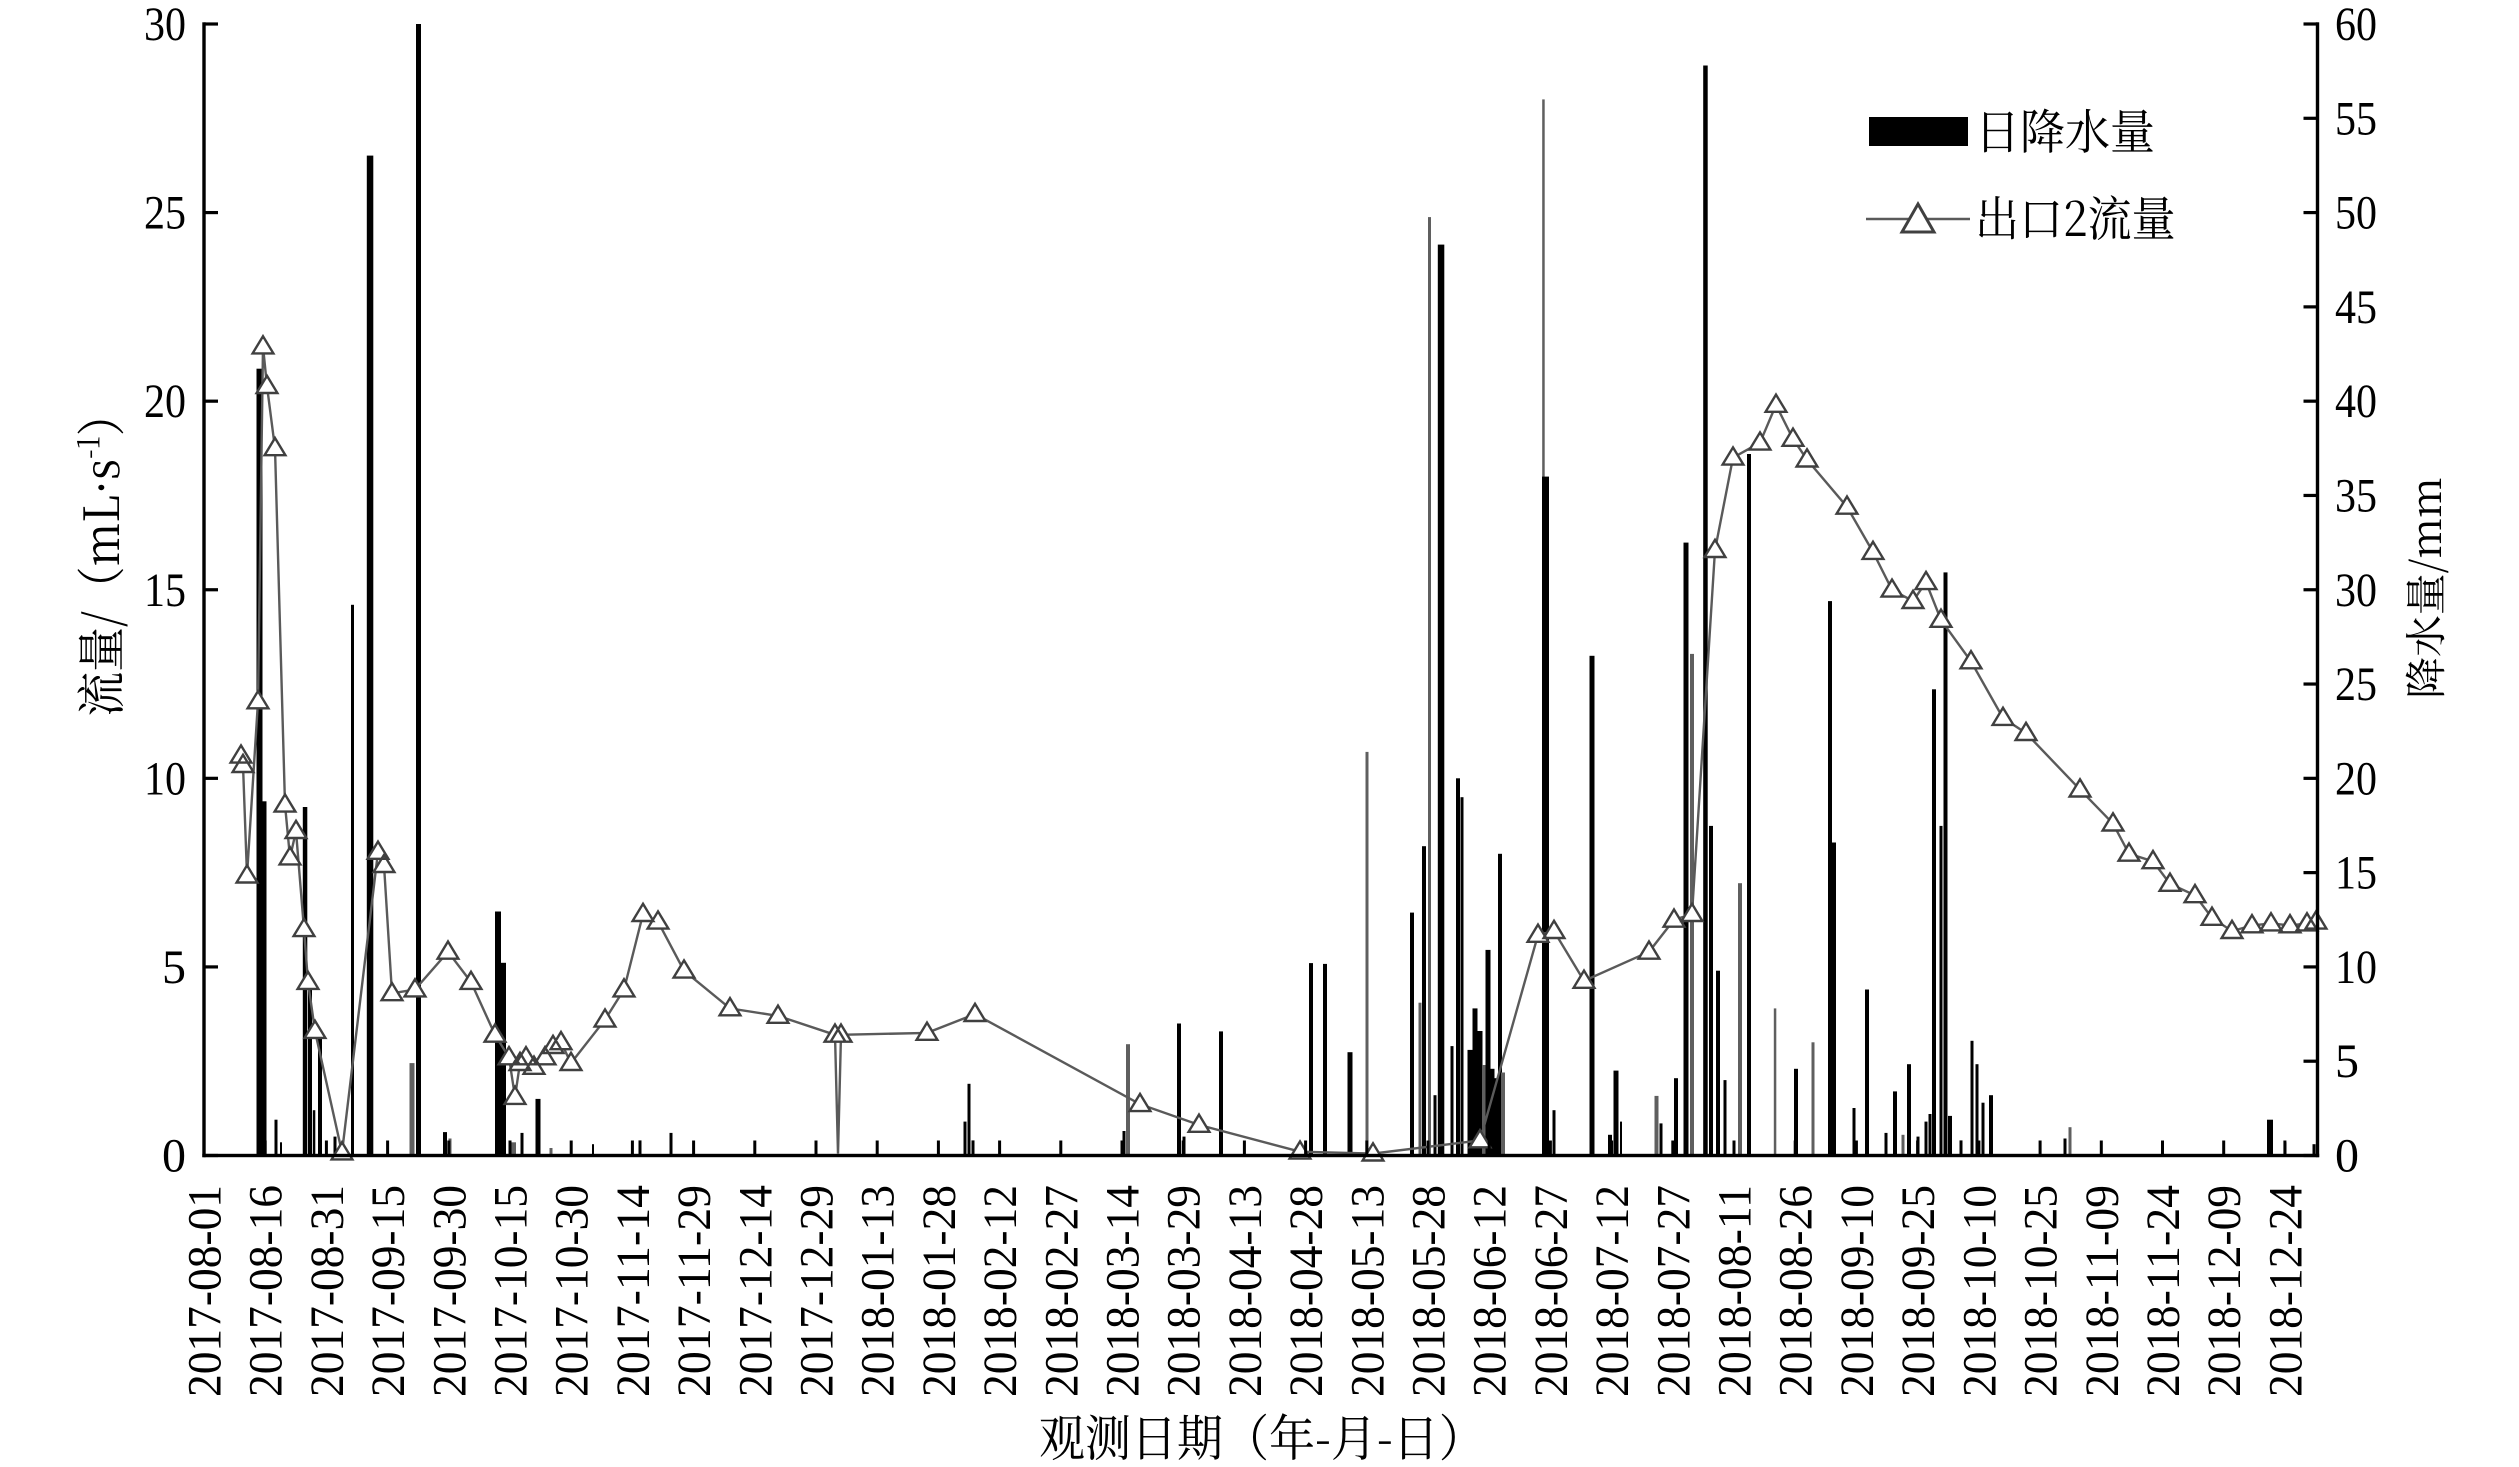 The image size is (2519, 1467). Describe the element at coordinates (2356, 307) in the screenshot. I see `svg-text: 45` at that location.